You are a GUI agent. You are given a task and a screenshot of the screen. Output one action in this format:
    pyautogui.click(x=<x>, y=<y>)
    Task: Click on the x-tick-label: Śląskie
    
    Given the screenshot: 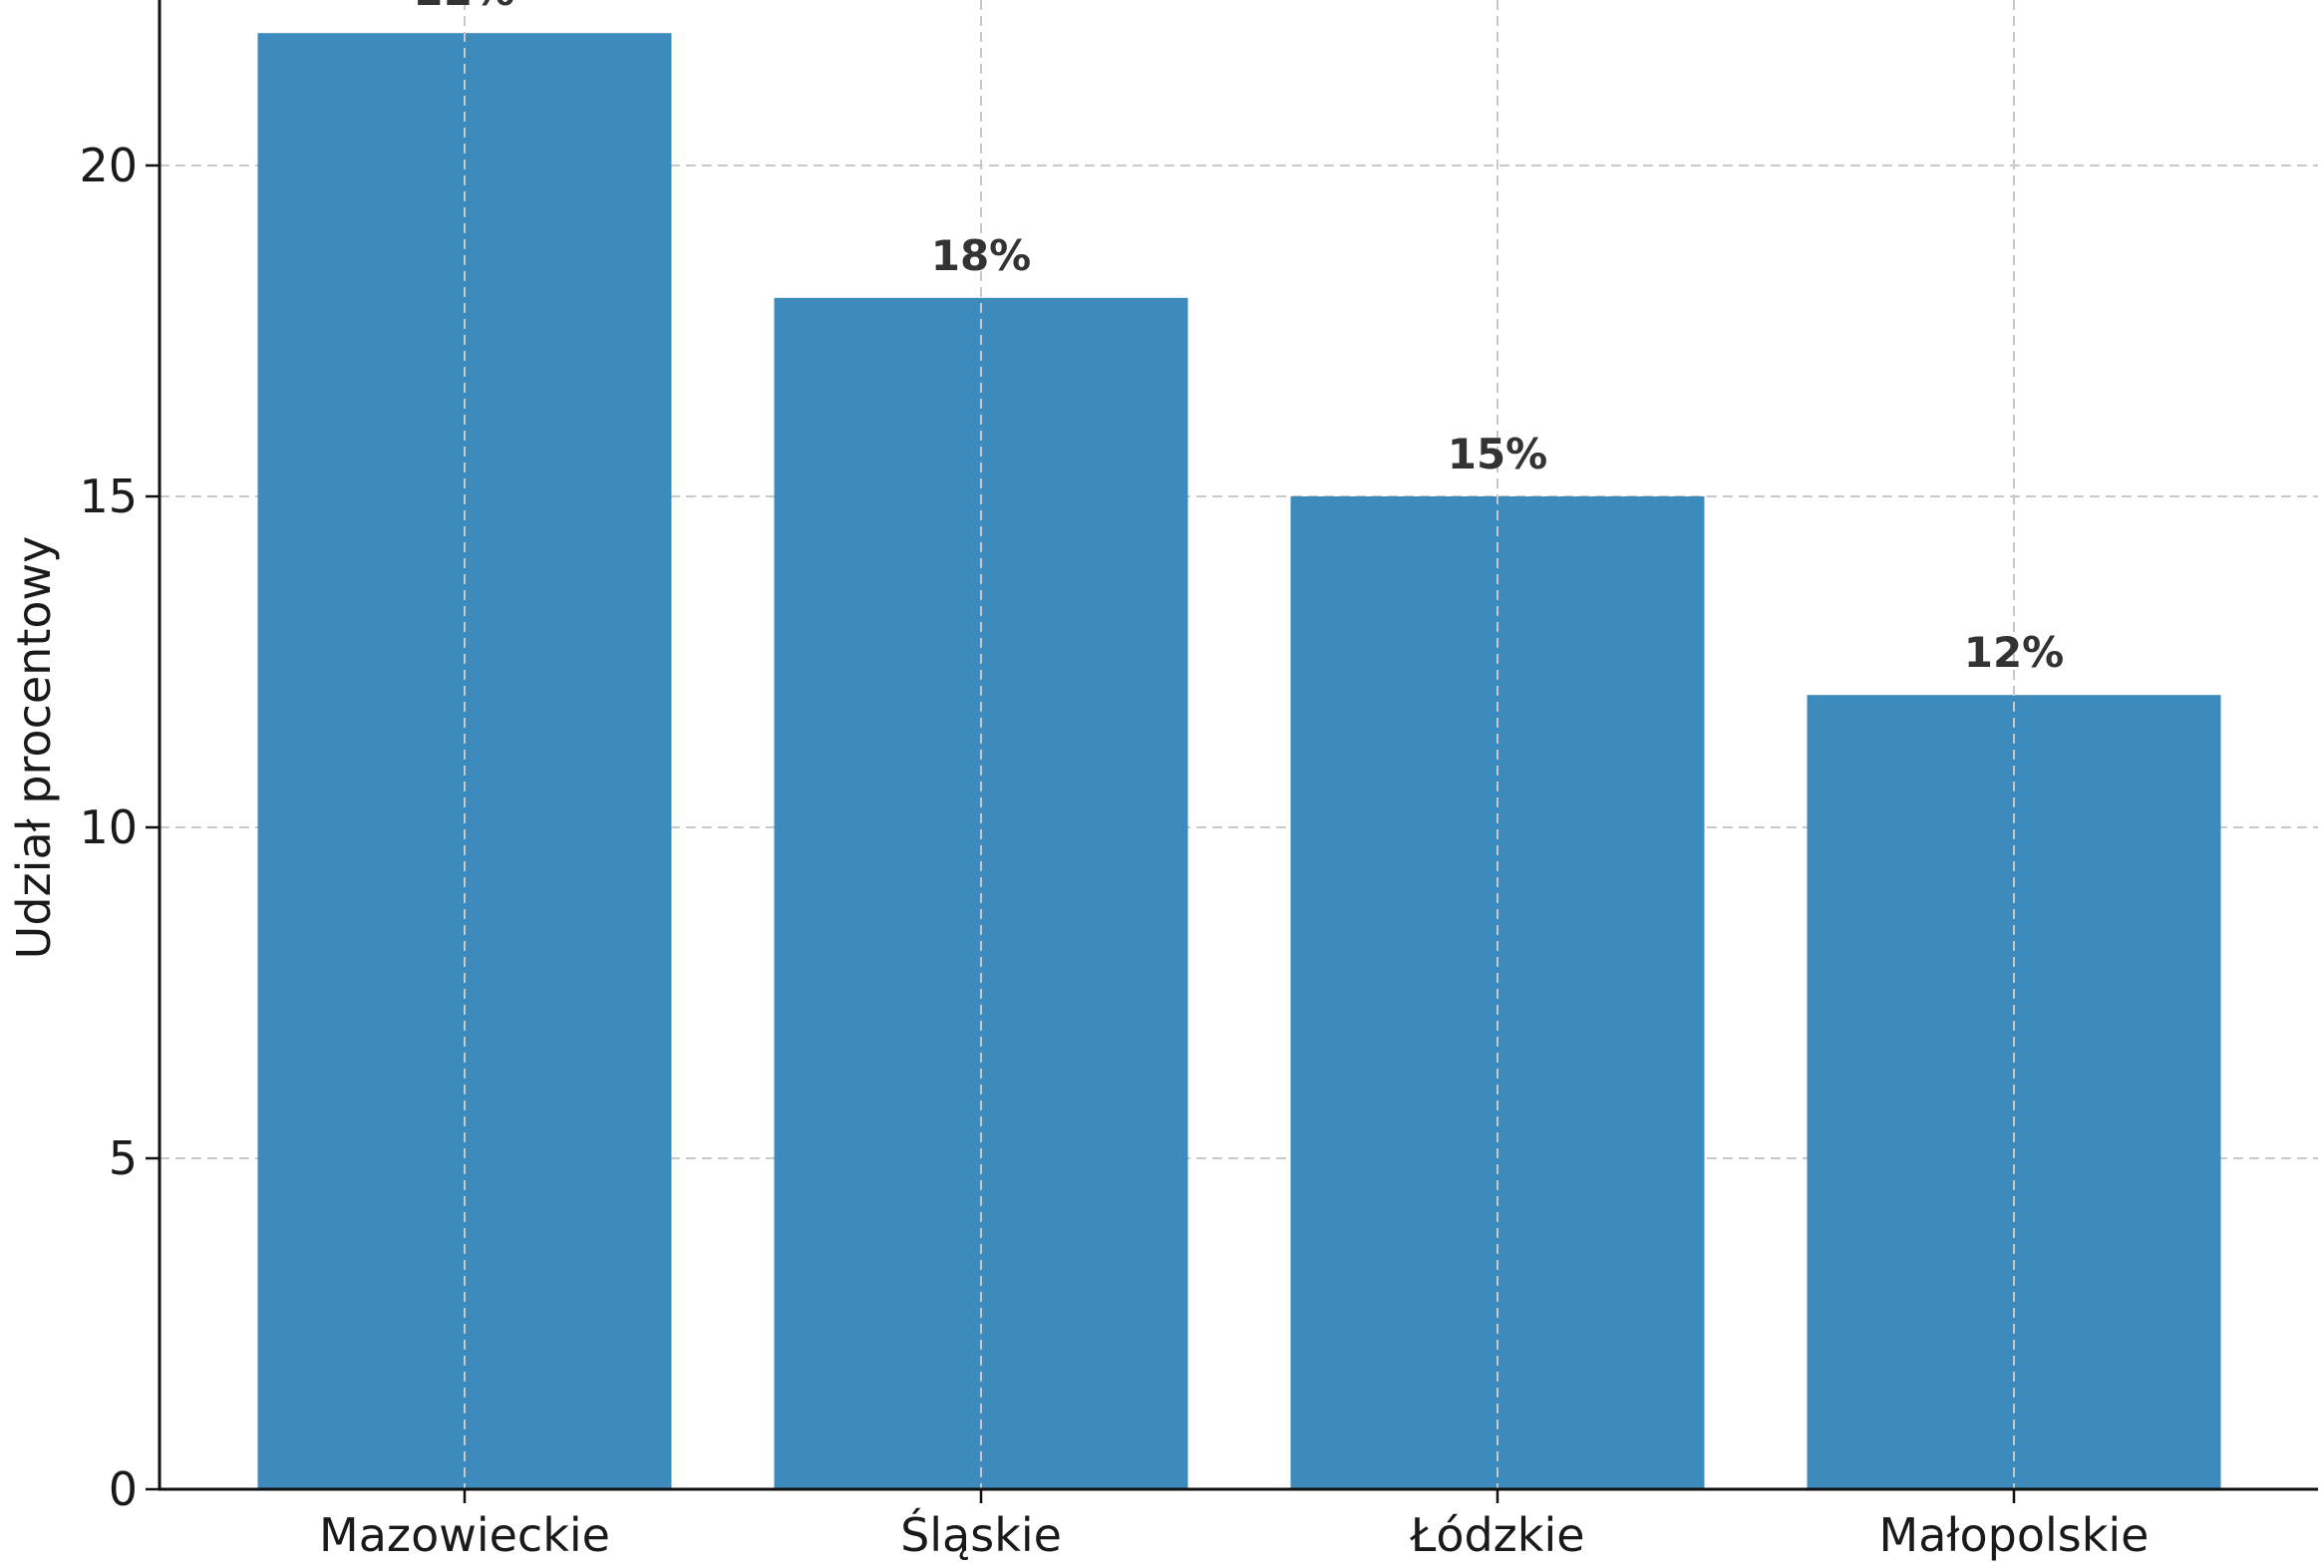 What is the action you would take?
    pyautogui.click(x=981, y=1535)
    